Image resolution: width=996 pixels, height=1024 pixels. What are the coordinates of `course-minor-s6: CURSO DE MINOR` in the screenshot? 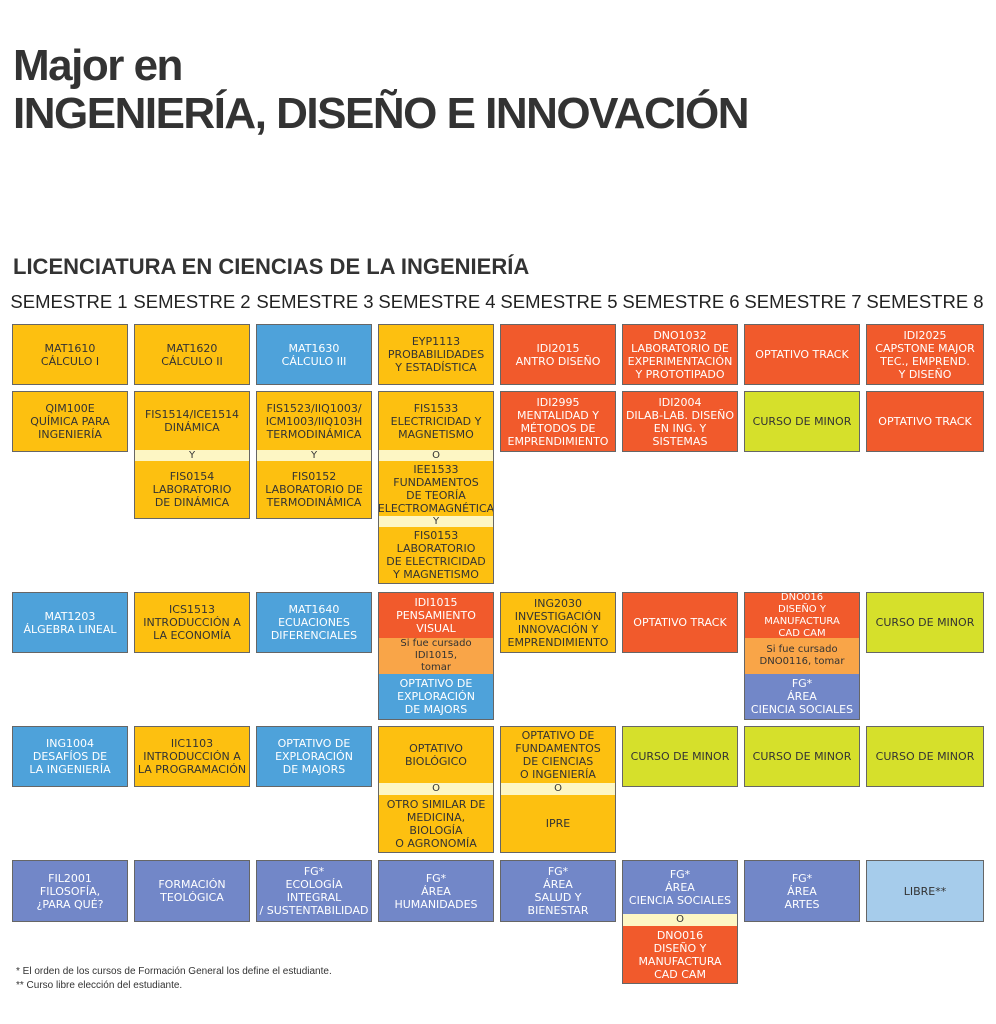 It's located at (680, 756).